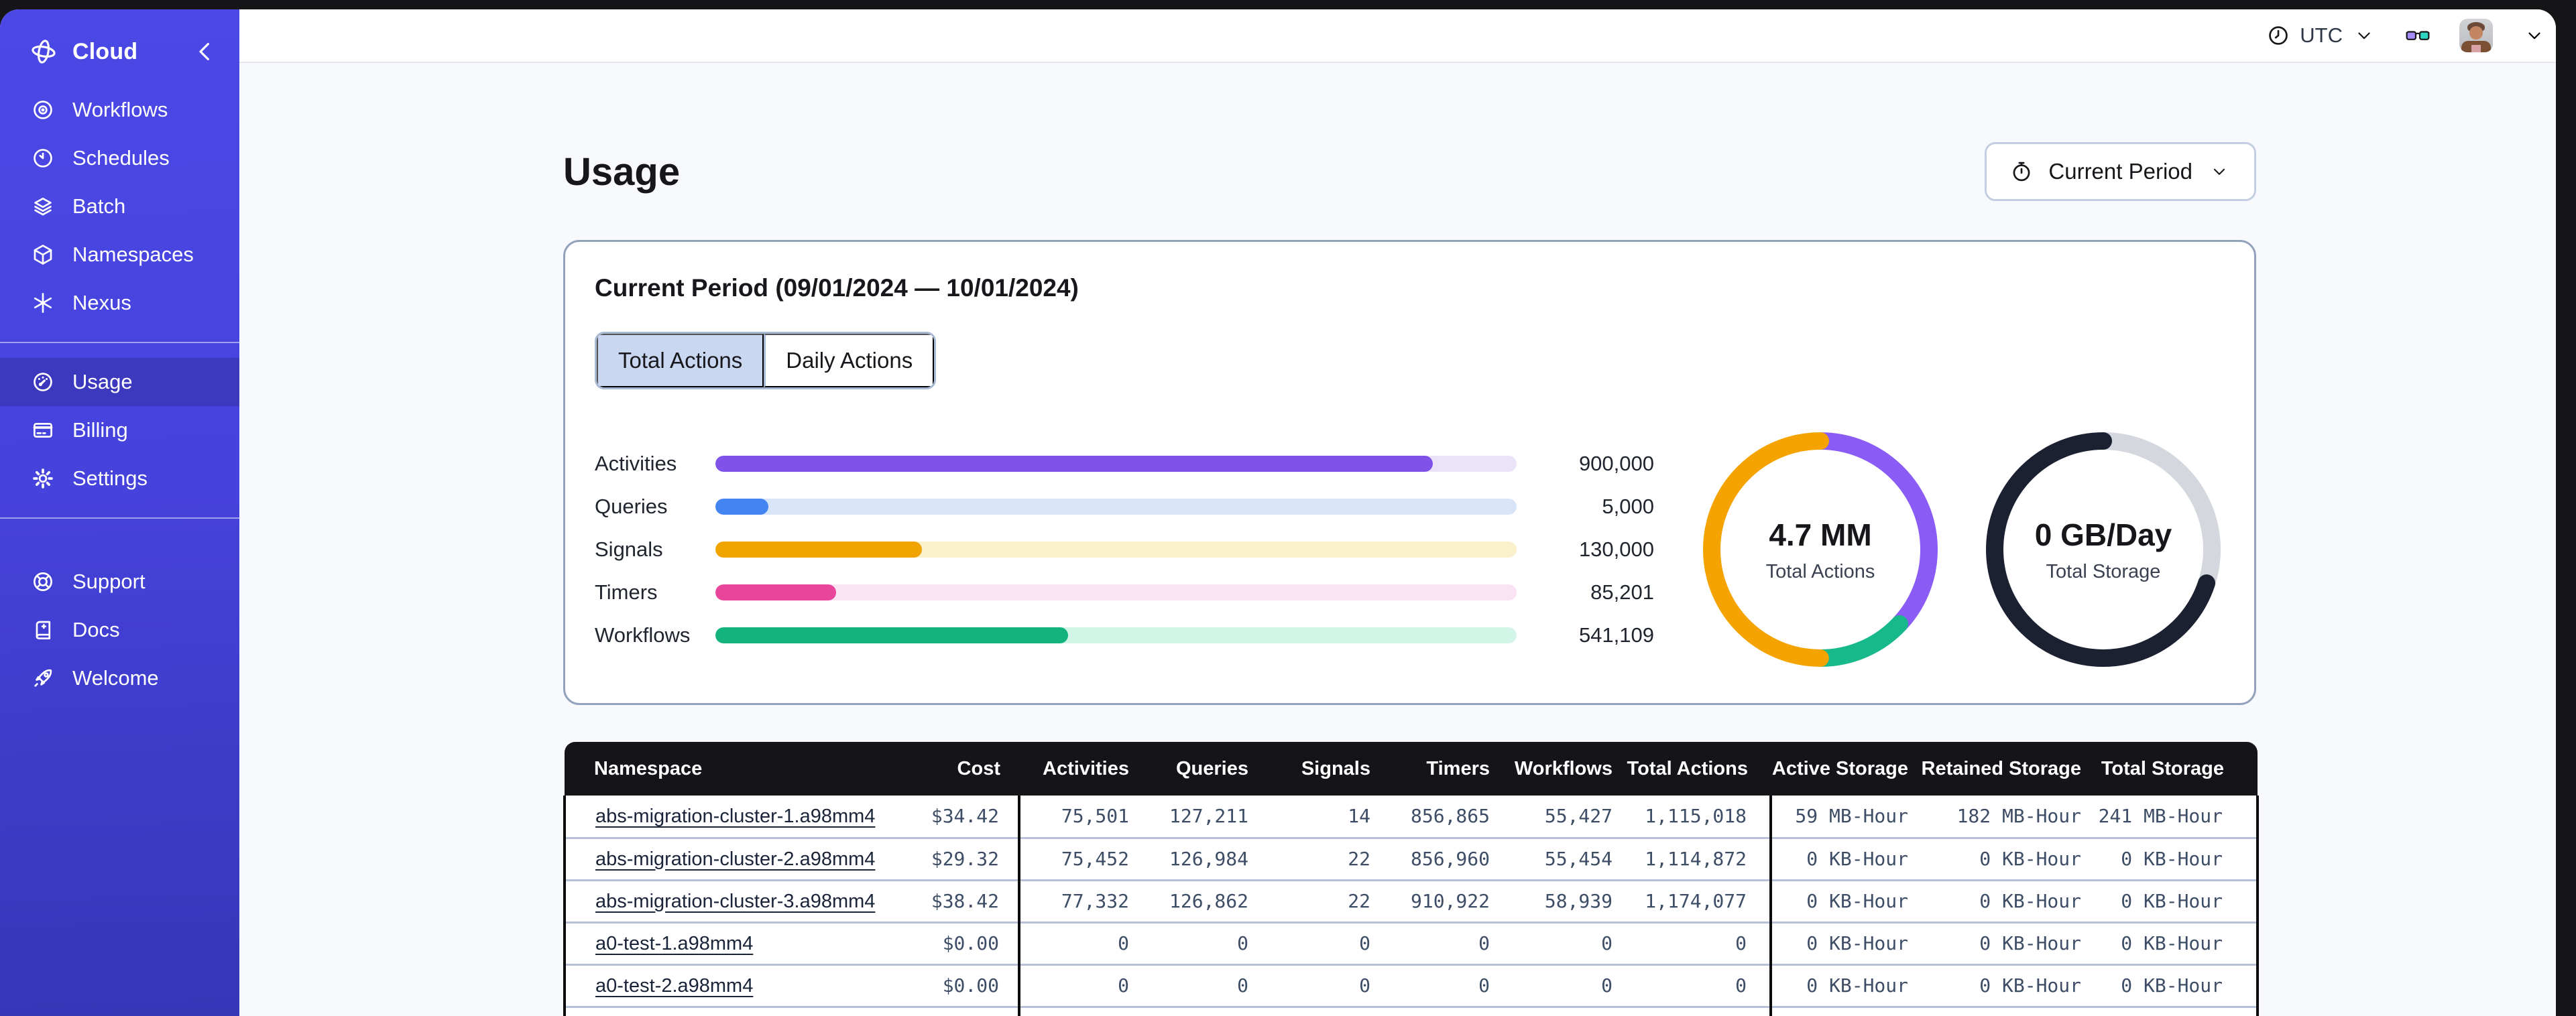  What do you see at coordinates (735, 816) in the screenshot?
I see `namespace-link: abs-migration-cluster-1.a98mm4` at bounding box center [735, 816].